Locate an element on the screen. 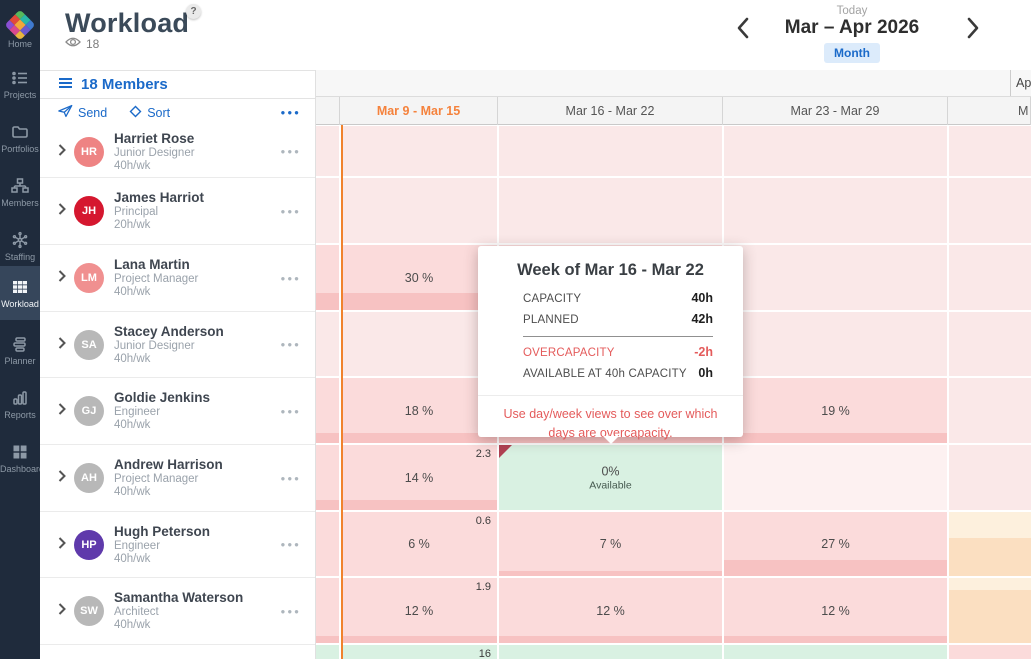 The width and height of the screenshot is (1031, 659). page-title: Workload is located at coordinates (127, 23).